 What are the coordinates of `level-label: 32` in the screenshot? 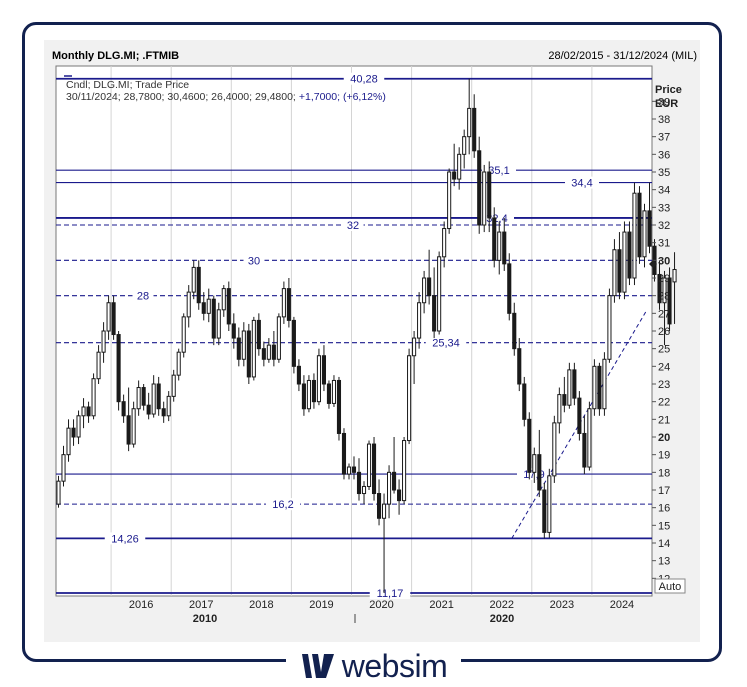 It's located at (353, 226).